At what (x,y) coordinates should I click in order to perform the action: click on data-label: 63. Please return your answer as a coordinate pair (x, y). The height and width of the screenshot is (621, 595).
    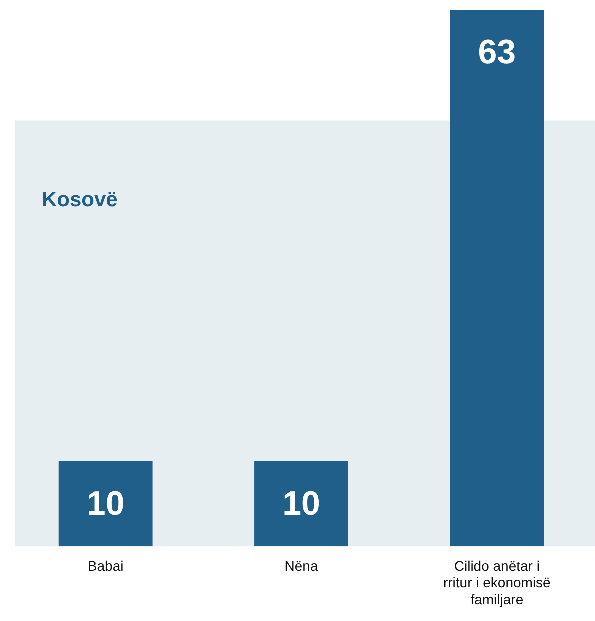
    Looking at the image, I should click on (497, 52).